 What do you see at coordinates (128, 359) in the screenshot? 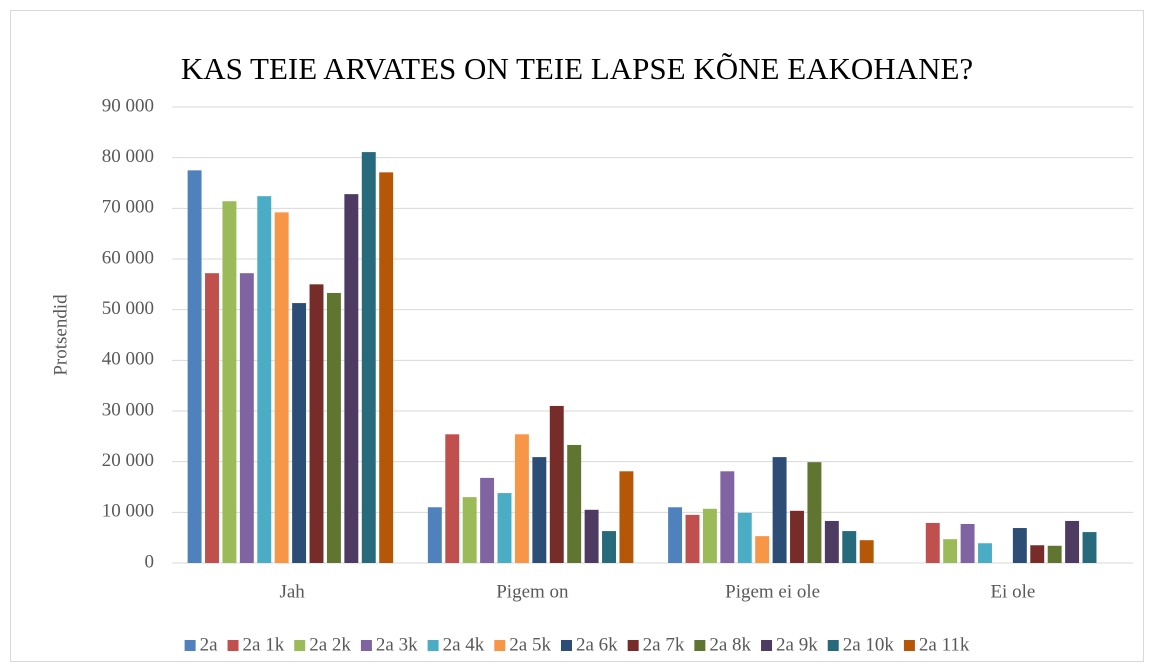
I see `y-tick-label: 40 000` at bounding box center [128, 359].